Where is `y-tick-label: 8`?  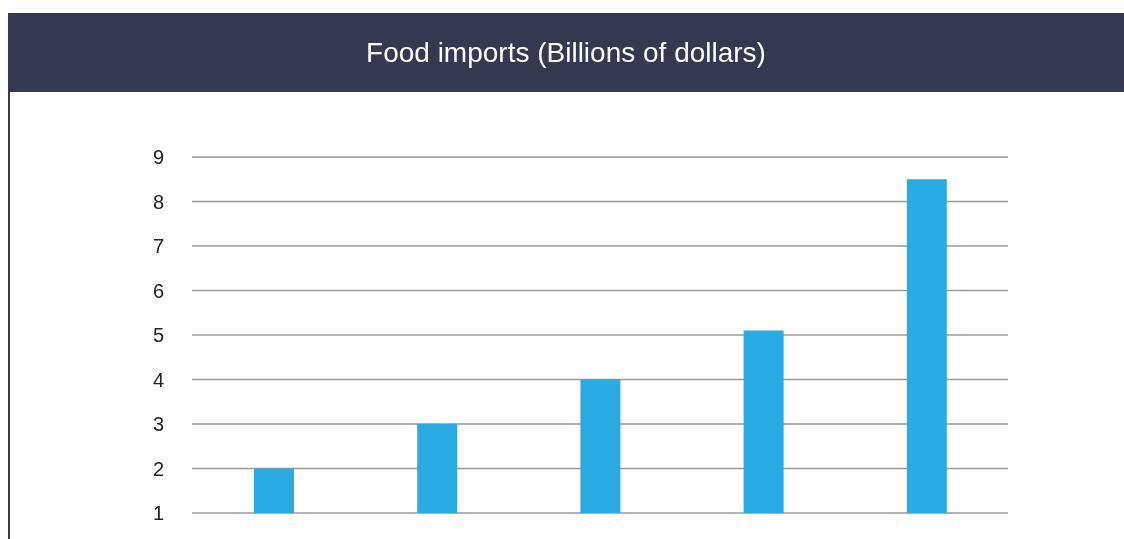
y-tick-label: 8 is located at coordinates (158, 201).